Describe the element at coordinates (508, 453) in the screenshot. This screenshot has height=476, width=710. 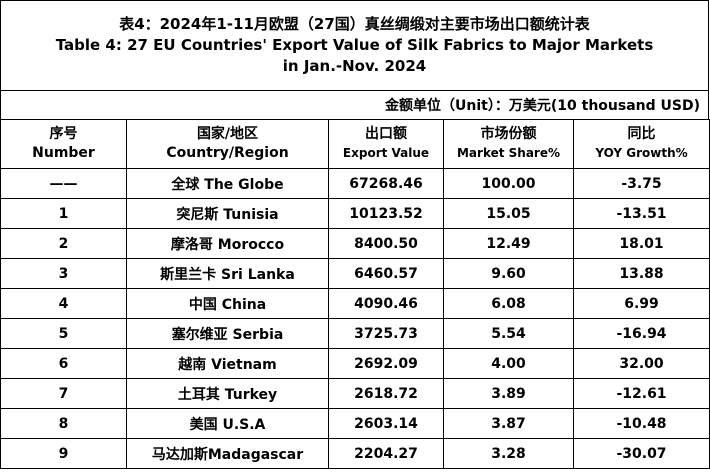
I see `market-share-cell: 3.28` at that location.